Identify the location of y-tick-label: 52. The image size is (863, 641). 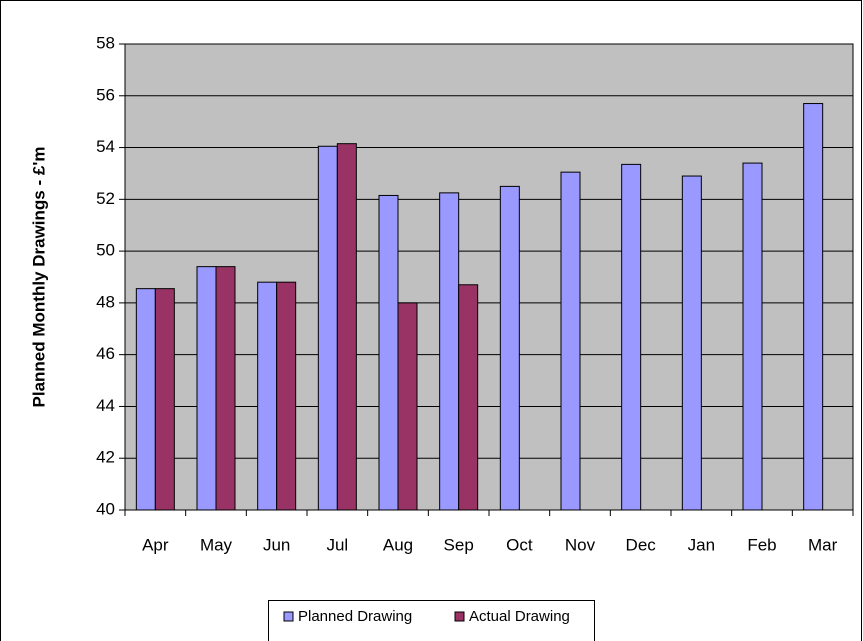
(105, 198).